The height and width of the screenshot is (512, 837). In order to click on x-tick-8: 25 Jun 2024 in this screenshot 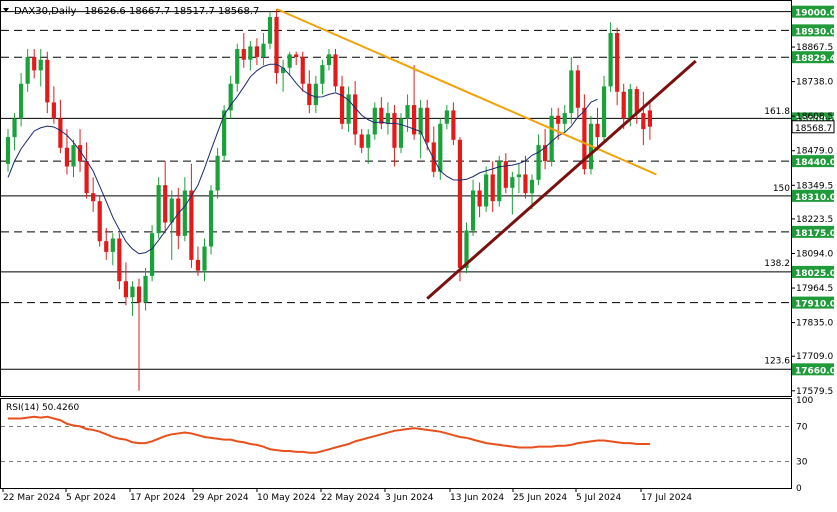, I will do `click(540, 498)`.